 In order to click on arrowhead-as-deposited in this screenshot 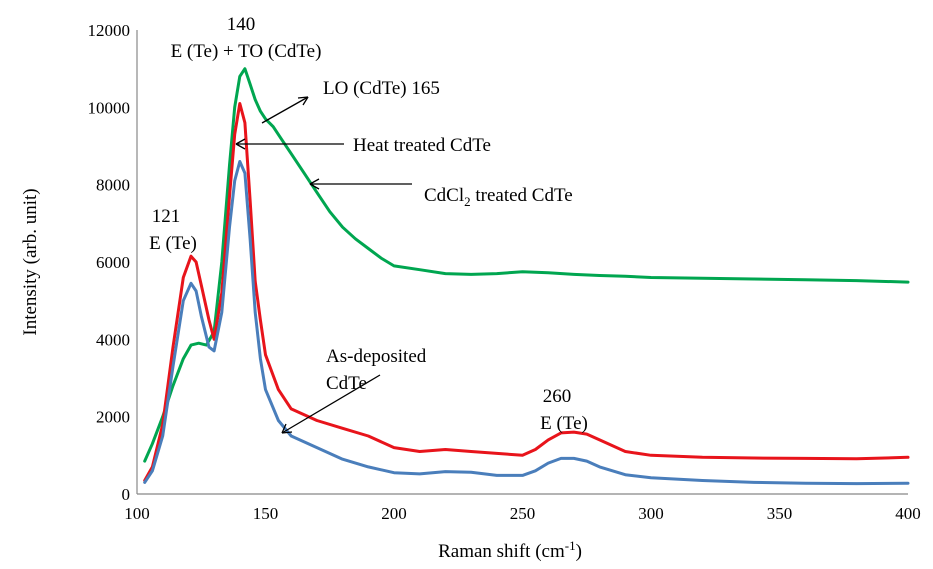, I will do `click(287, 428)`.